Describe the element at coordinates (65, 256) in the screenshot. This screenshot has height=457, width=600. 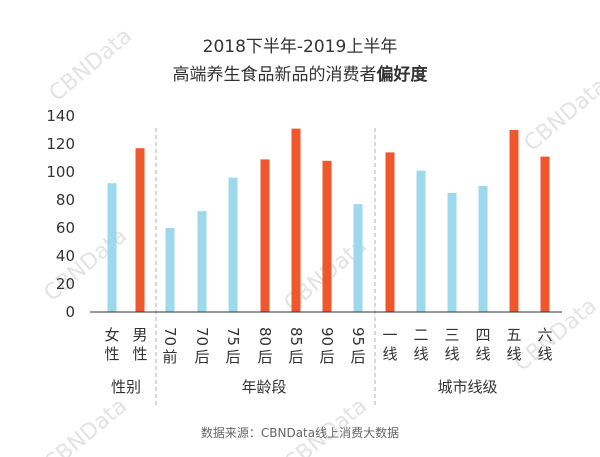
I see `y-tick-label: 40` at that location.